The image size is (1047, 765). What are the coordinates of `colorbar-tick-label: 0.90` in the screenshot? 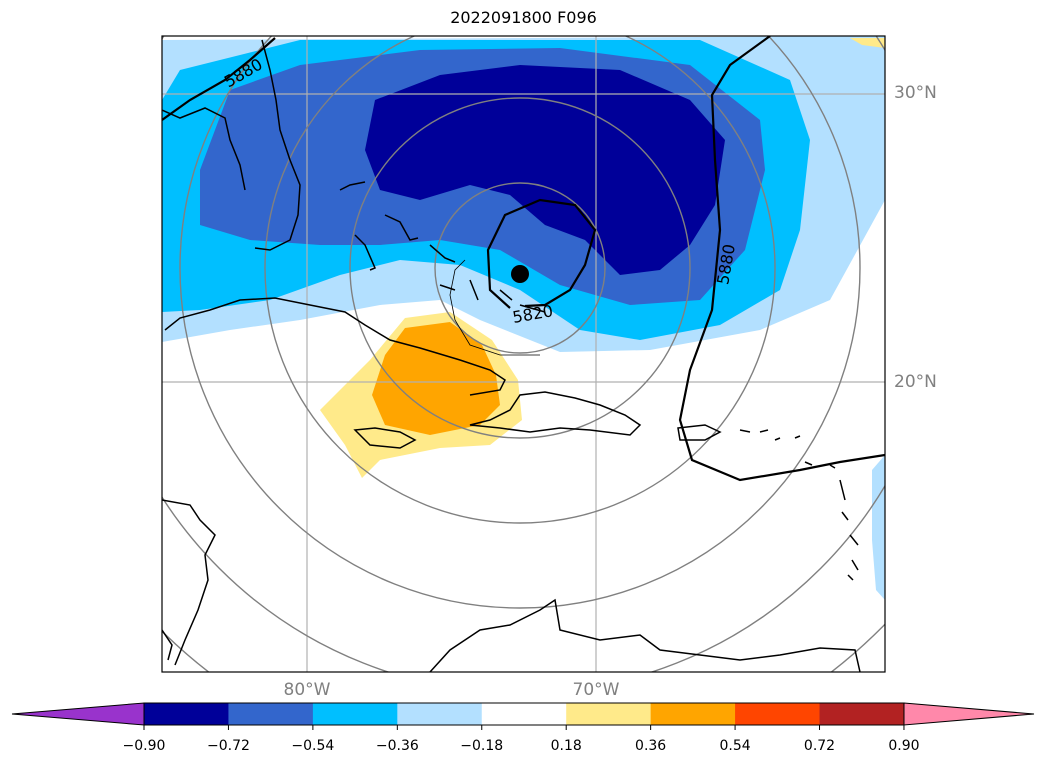 It's located at (904, 746).